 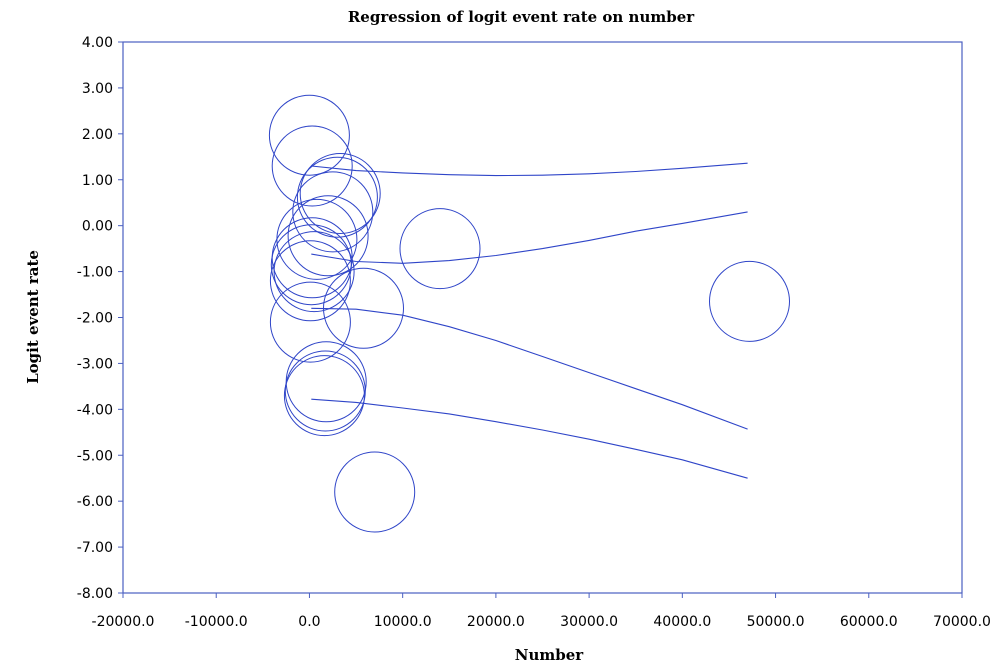 What do you see at coordinates (95, 273) in the screenshot?
I see `y-tick-label: -1.00` at bounding box center [95, 273].